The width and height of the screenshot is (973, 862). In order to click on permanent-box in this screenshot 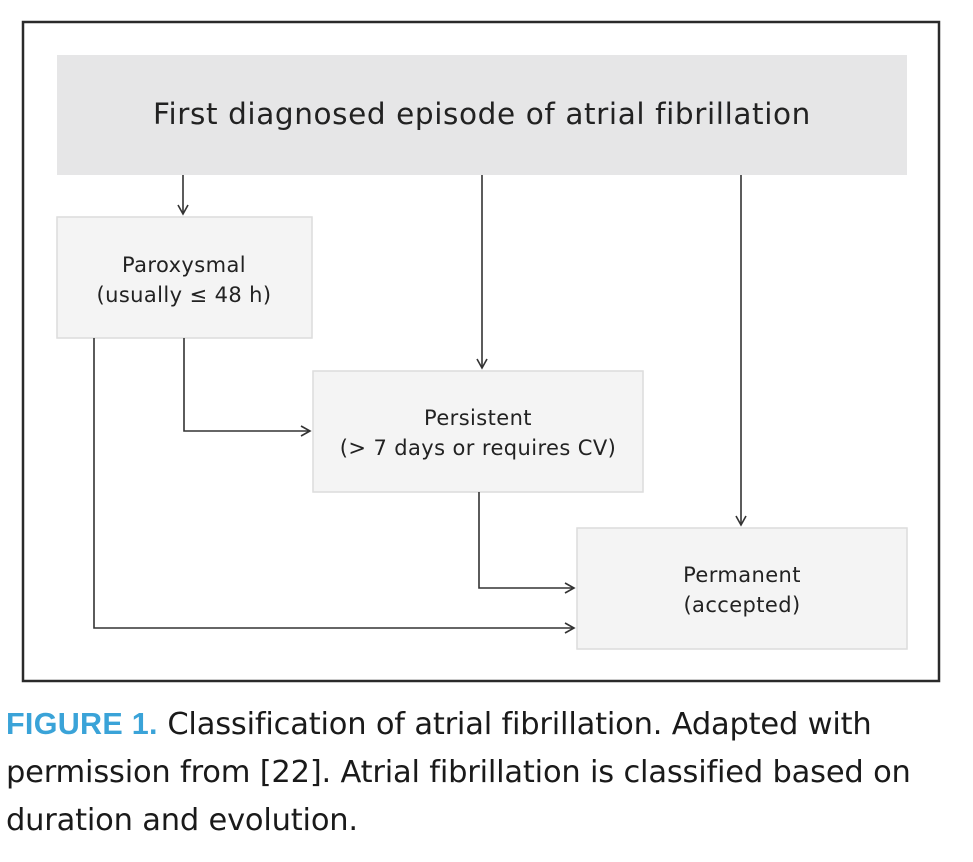, I will do `click(742, 588)`.